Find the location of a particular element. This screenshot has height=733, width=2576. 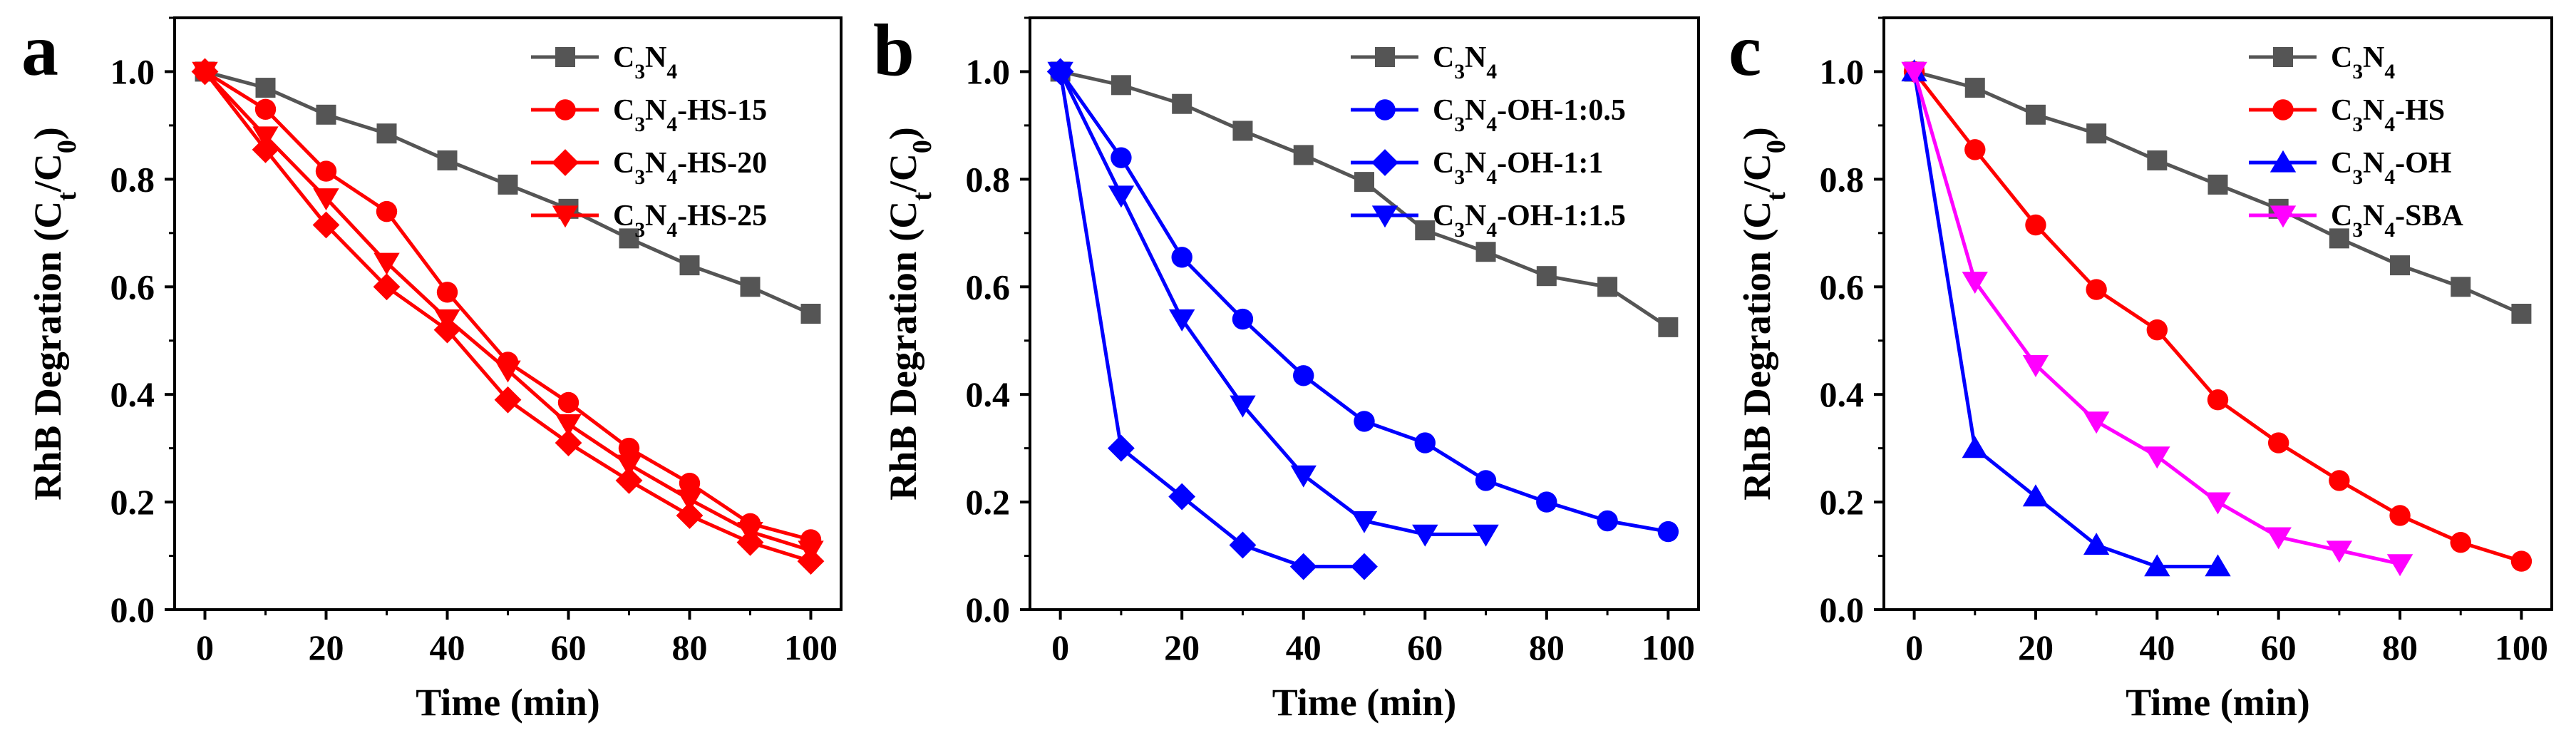

subscript-text: t is located at coordinates (922, 196).